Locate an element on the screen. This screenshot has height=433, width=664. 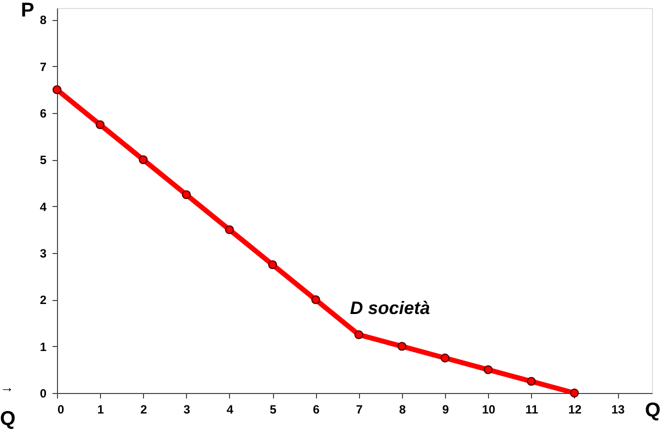
x-tick-label: 0 is located at coordinates (61, 409).